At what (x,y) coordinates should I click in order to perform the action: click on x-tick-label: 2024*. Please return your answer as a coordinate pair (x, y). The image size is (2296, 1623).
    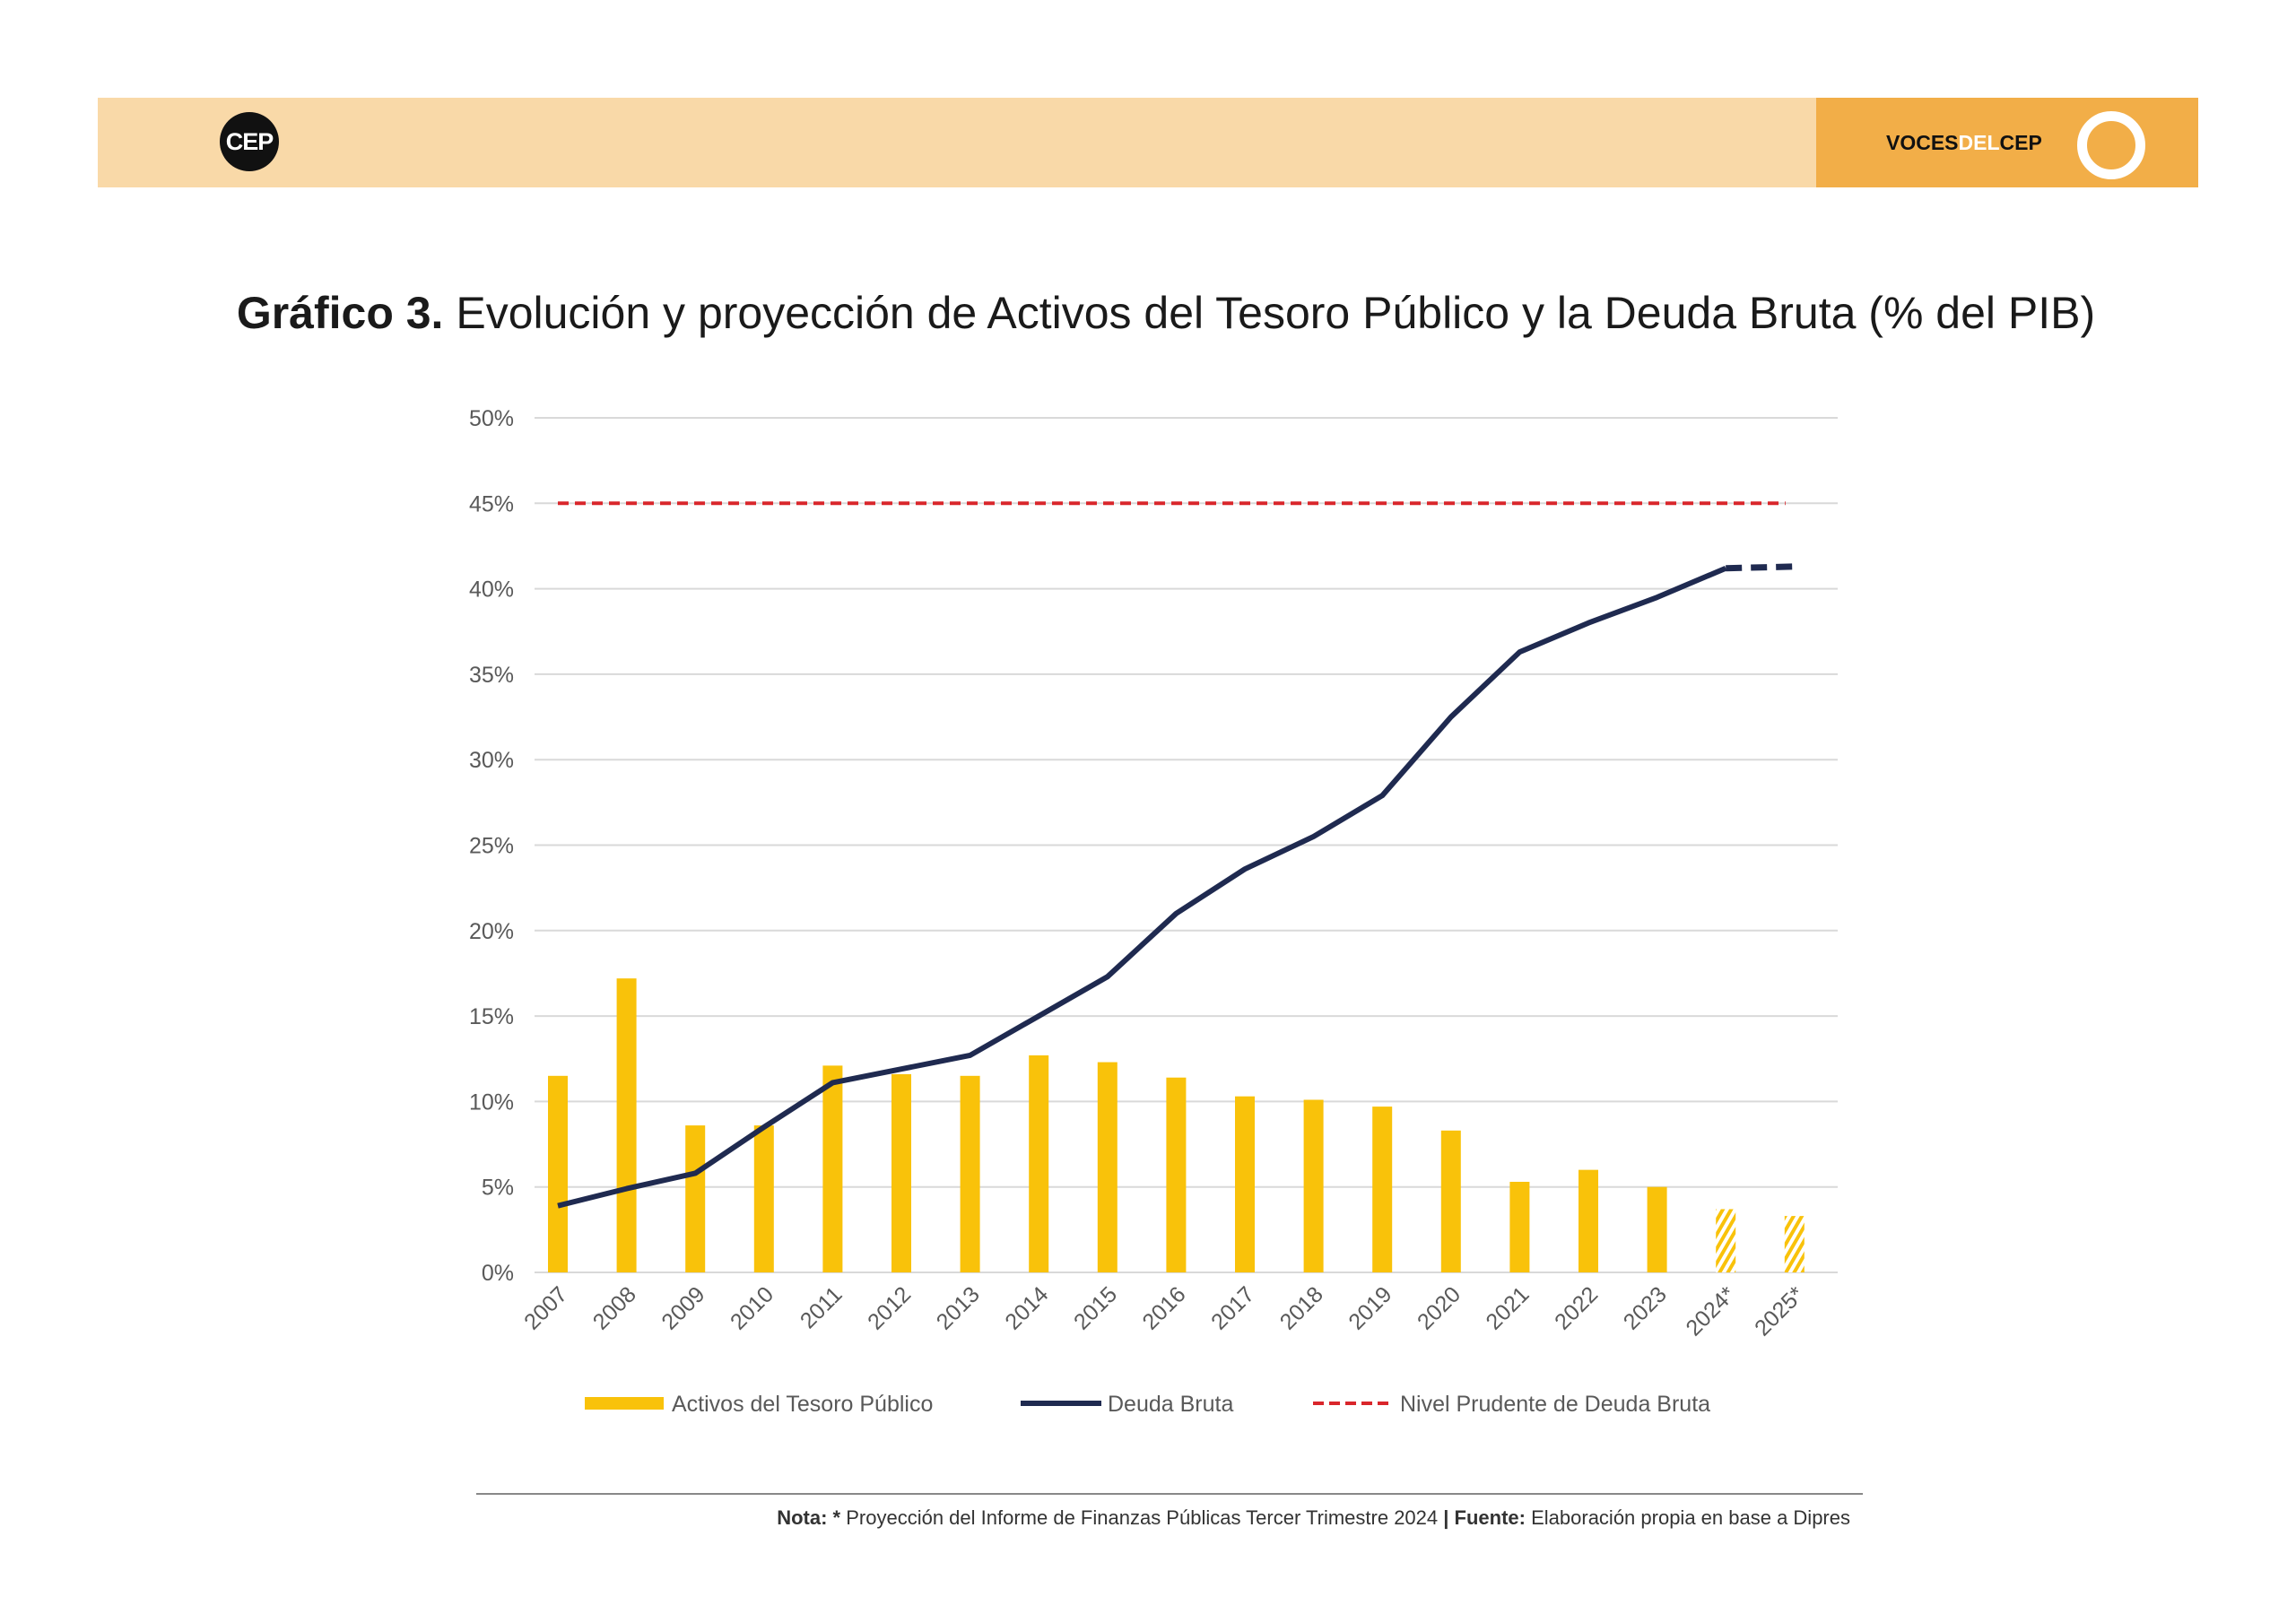
    Looking at the image, I should click on (1710, 1311).